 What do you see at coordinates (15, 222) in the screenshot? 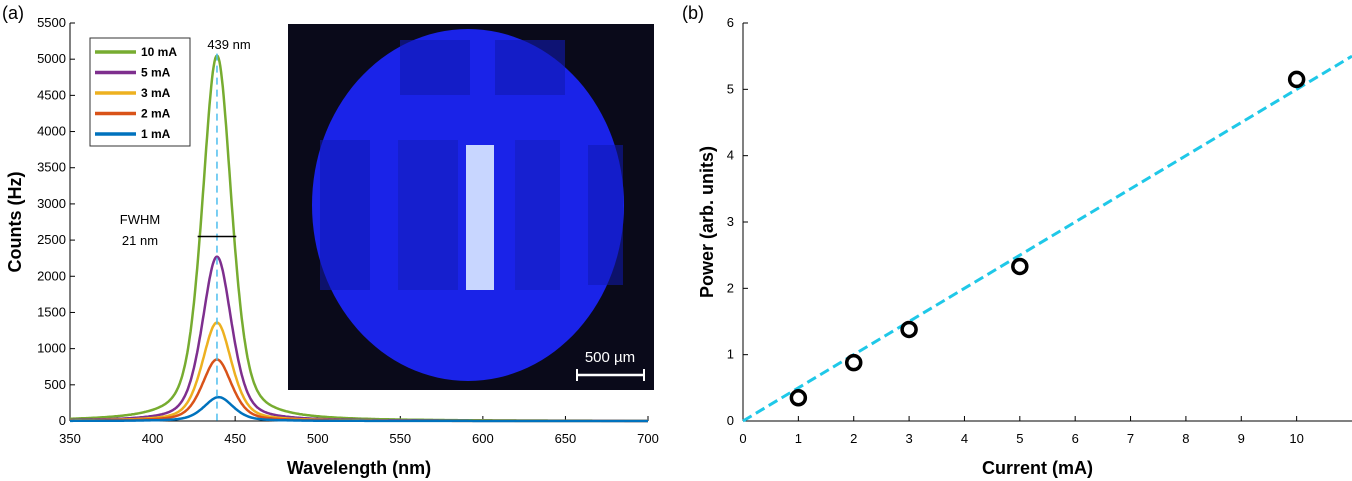
I see `y-axis-title: Counts (Hz)` at bounding box center [15, 222].